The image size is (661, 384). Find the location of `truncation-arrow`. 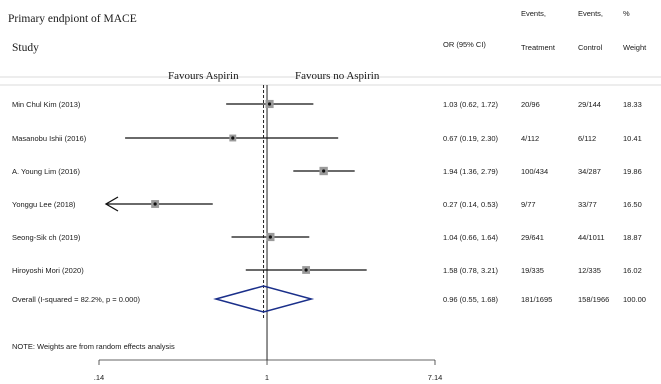

truncation-arrow is located at coordinates (111, 204).